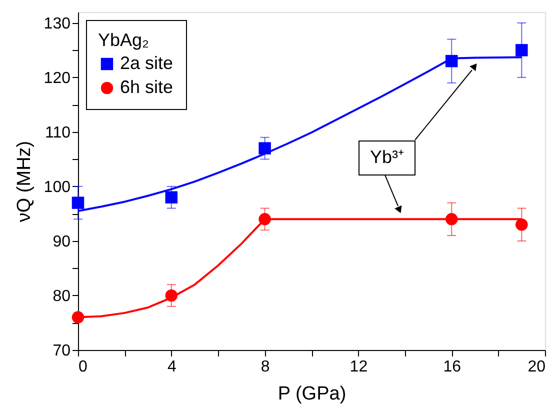 This screenshot has height=418, width=559. What do you see at coordinates (359, 367) in the screenshot?
I see `x-tick-label: 12` at bounding box center [359, 367].